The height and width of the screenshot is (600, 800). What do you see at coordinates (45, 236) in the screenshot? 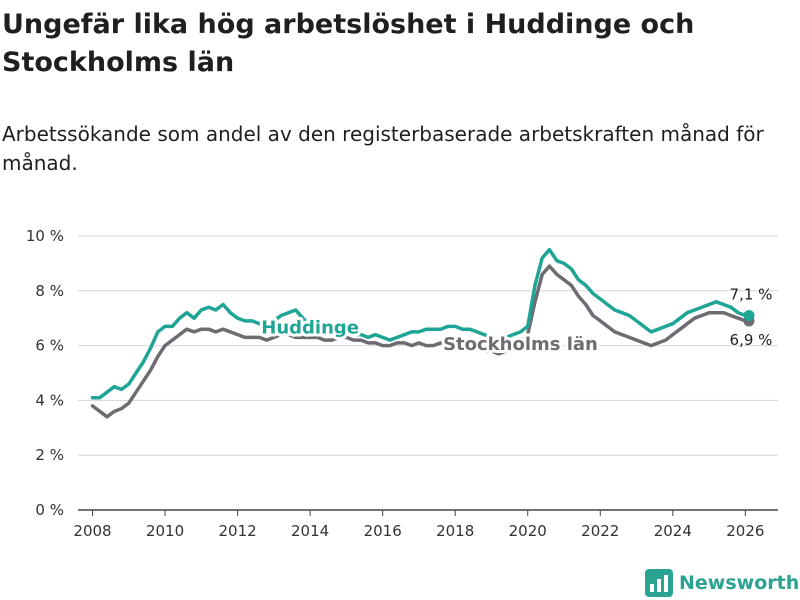
I see `y-tick-label: 10 %` at bounding box center [45, 236].